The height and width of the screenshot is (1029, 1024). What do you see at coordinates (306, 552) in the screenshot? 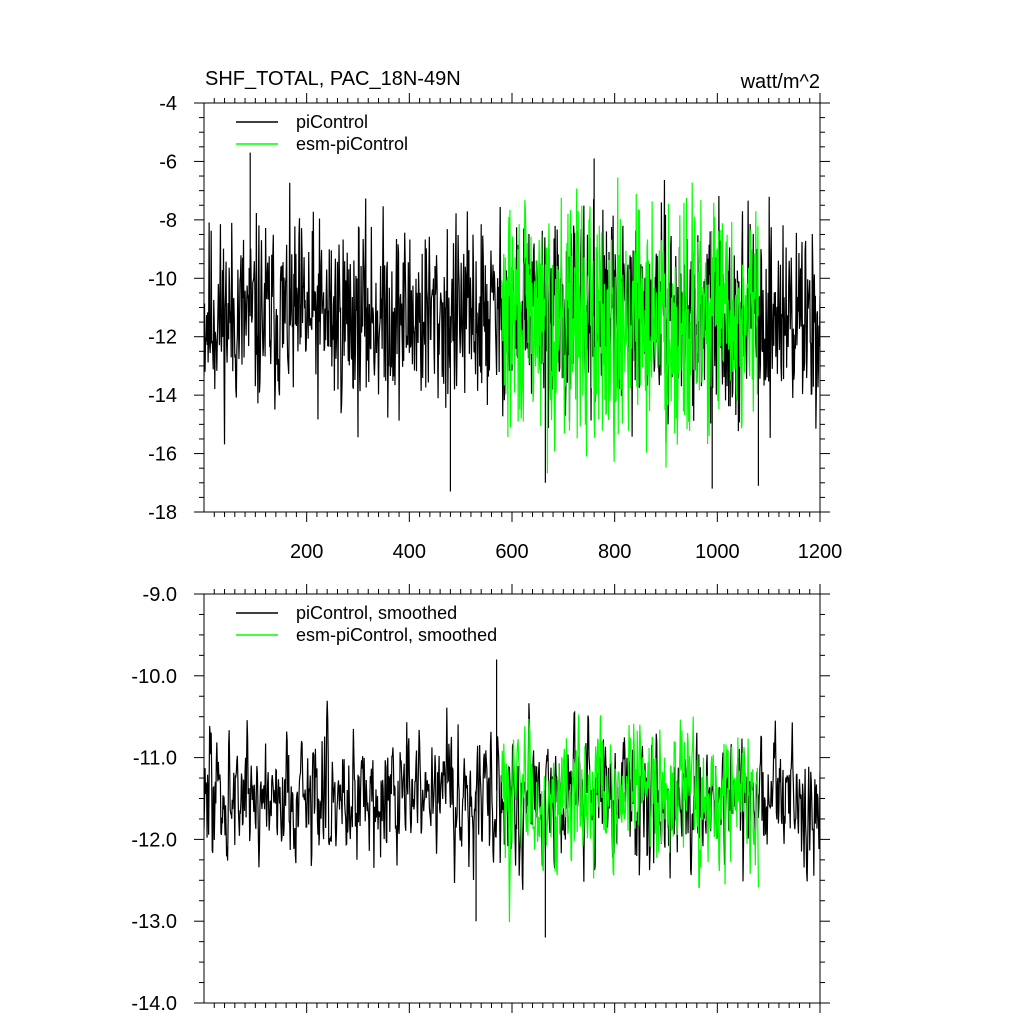
I see `x-tick-label: 200` at bounding box center [306, 552].